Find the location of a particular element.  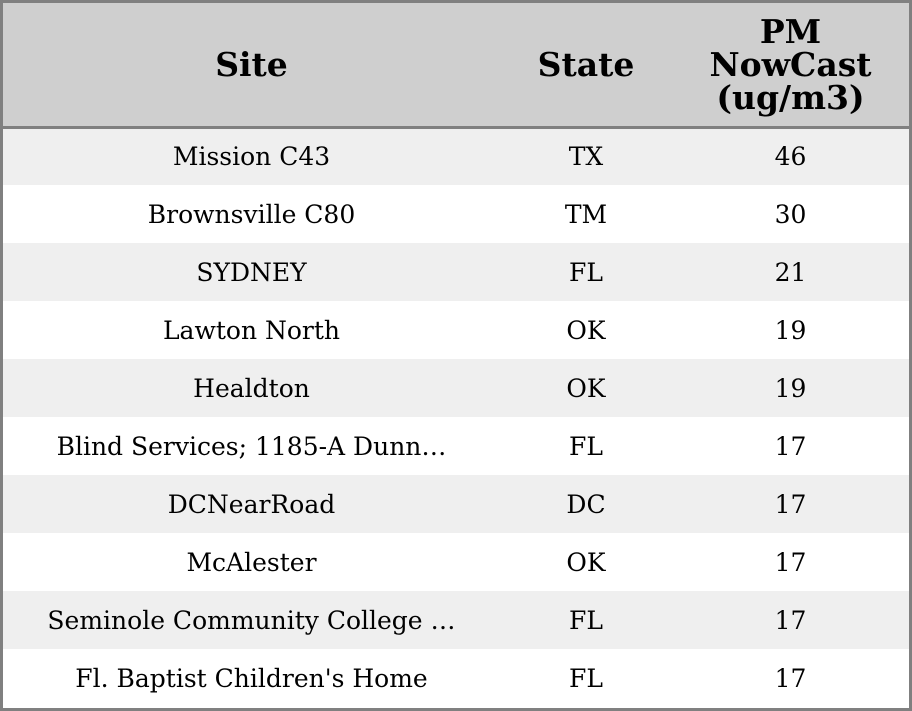

column-header-state-label: State is located at coordinates (586, 64).